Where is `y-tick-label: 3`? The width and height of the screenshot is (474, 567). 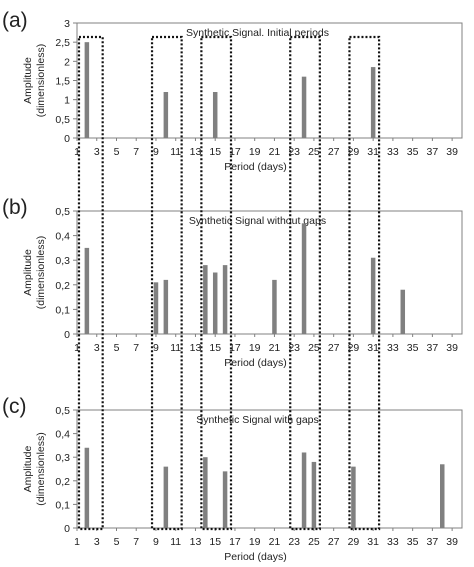
y-tick-label: 3 is located at coordinates (67, 24).